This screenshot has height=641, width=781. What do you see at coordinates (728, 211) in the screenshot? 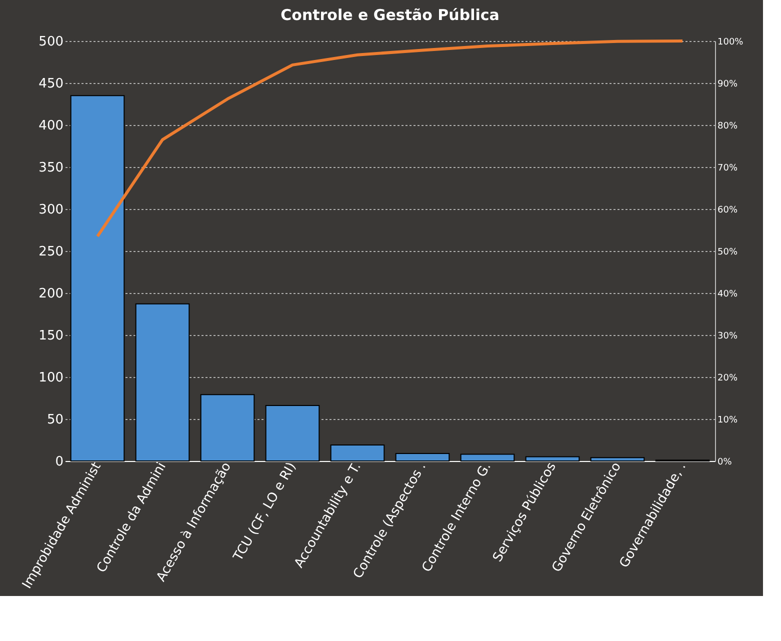
I see `y2-tick-label: 60%` at bounding box center [728, 211].